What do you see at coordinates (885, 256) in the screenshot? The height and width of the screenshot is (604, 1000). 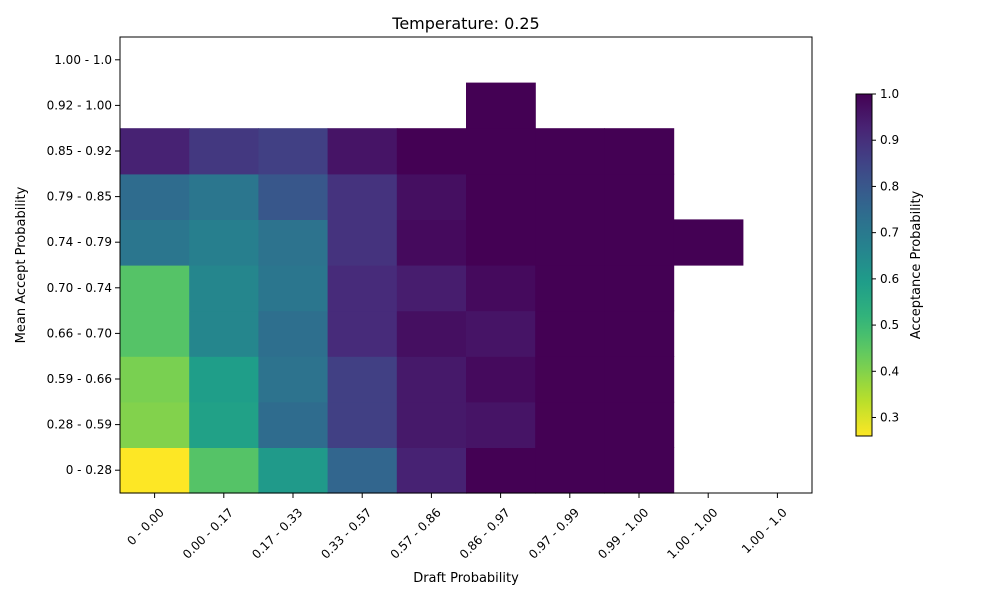 I see `colorbar-ticks: 0.3 0.4 0.5 0.6 0.7 0.8 0.9 1.0` at bounding box center [885, 256].